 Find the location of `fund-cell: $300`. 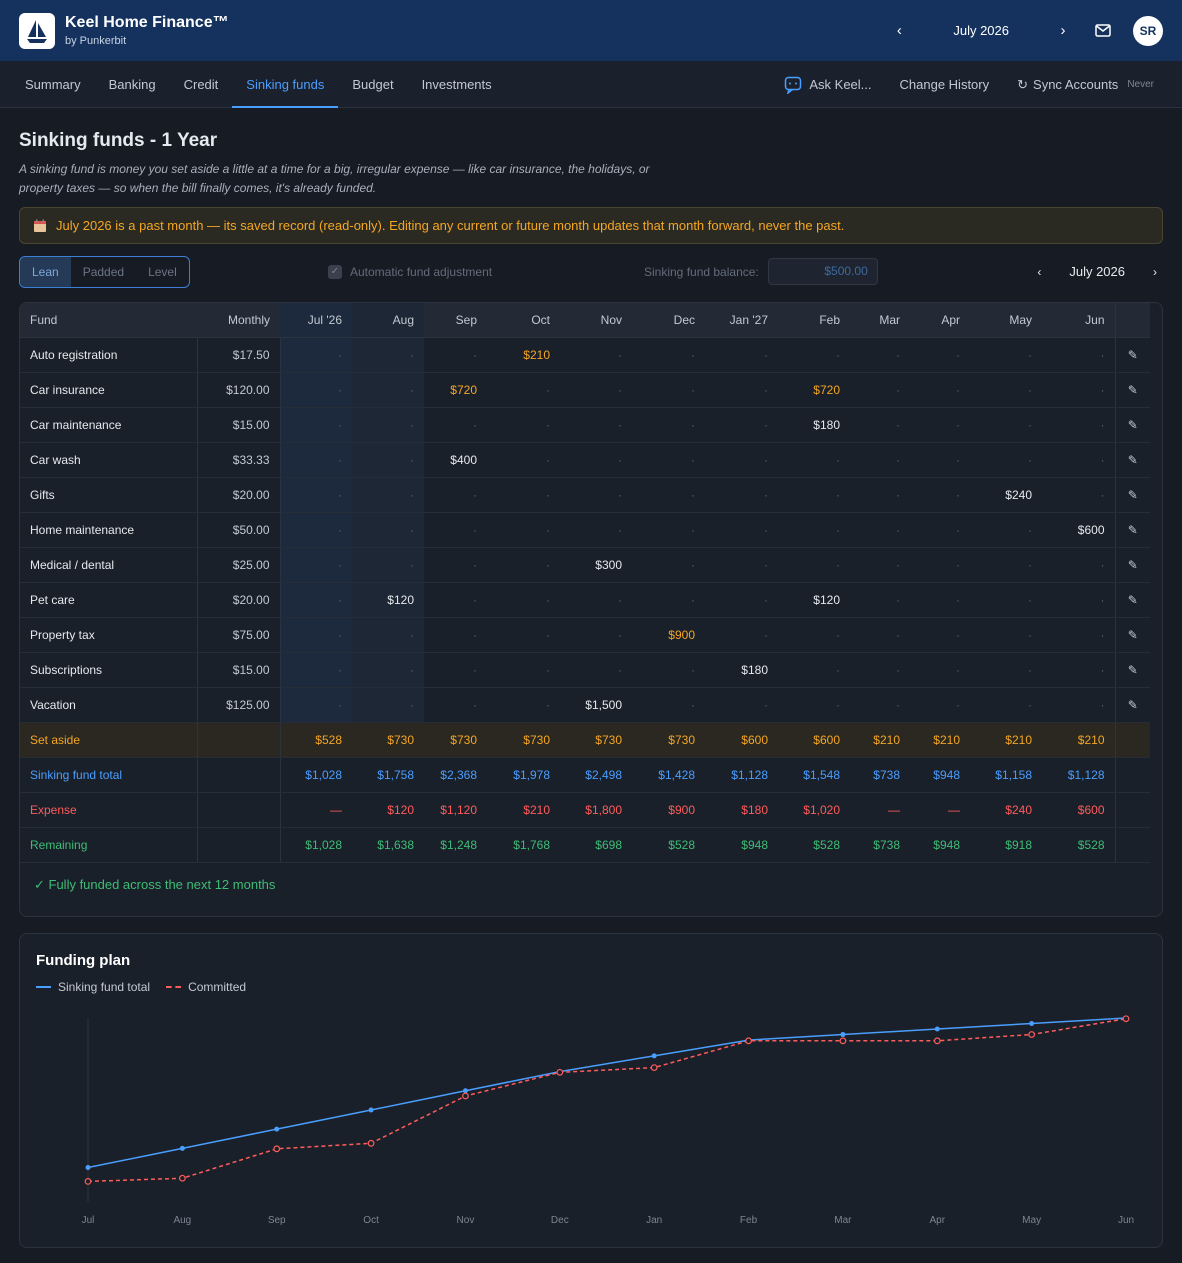

fund-cell: $300 is located at coordinates (596, 565).